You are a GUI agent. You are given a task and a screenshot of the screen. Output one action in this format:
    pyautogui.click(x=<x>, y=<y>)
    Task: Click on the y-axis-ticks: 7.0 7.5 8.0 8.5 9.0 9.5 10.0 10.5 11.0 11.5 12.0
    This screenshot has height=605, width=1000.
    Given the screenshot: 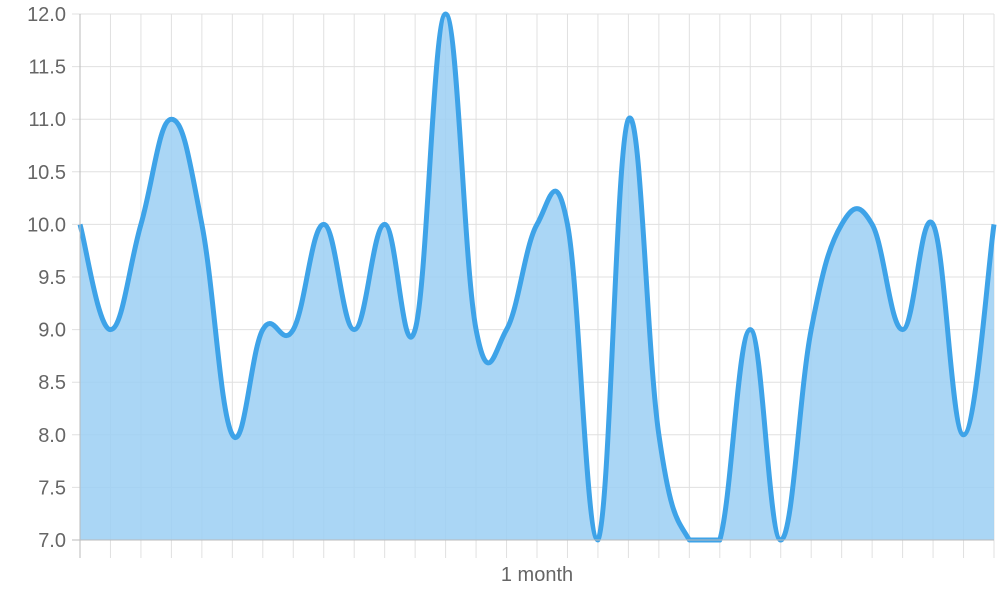 What is the action you would take?
    pyautogui.click(x=46, y=278)
    